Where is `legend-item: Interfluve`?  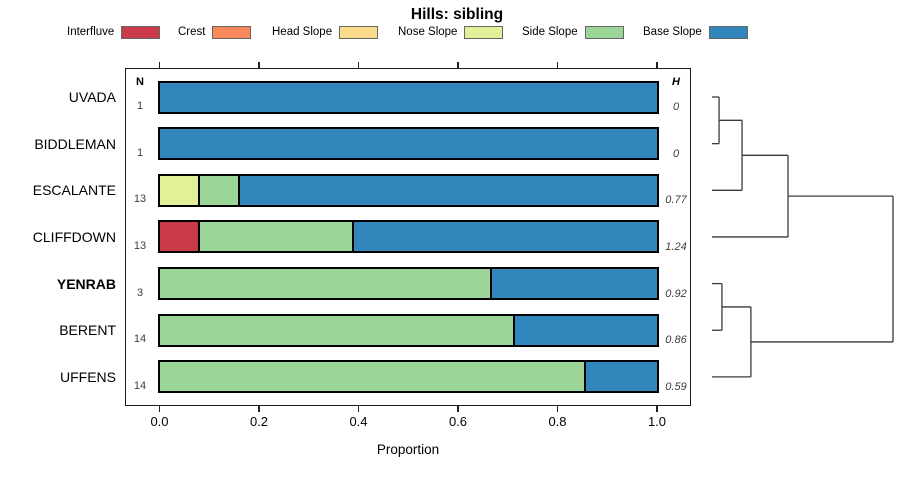 legend-item: Interfluve is located at coordinates (114, 32).